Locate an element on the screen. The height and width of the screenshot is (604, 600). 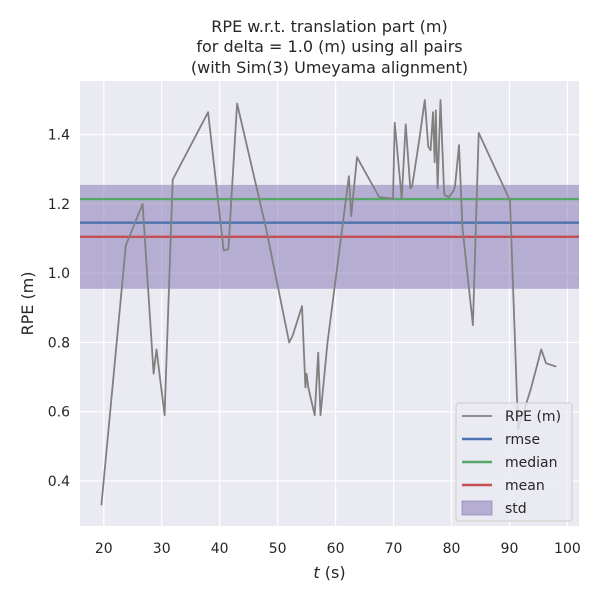
x-tick-label: 20 is located at coordinates (104, 549).